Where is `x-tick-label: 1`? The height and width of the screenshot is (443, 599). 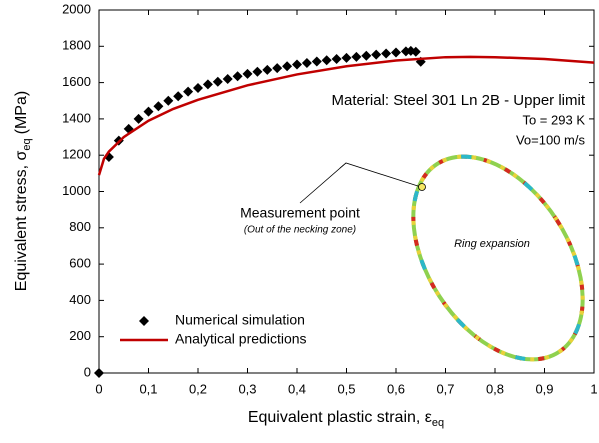
x-tick-label: 1 is located at coordinates (593, 388).